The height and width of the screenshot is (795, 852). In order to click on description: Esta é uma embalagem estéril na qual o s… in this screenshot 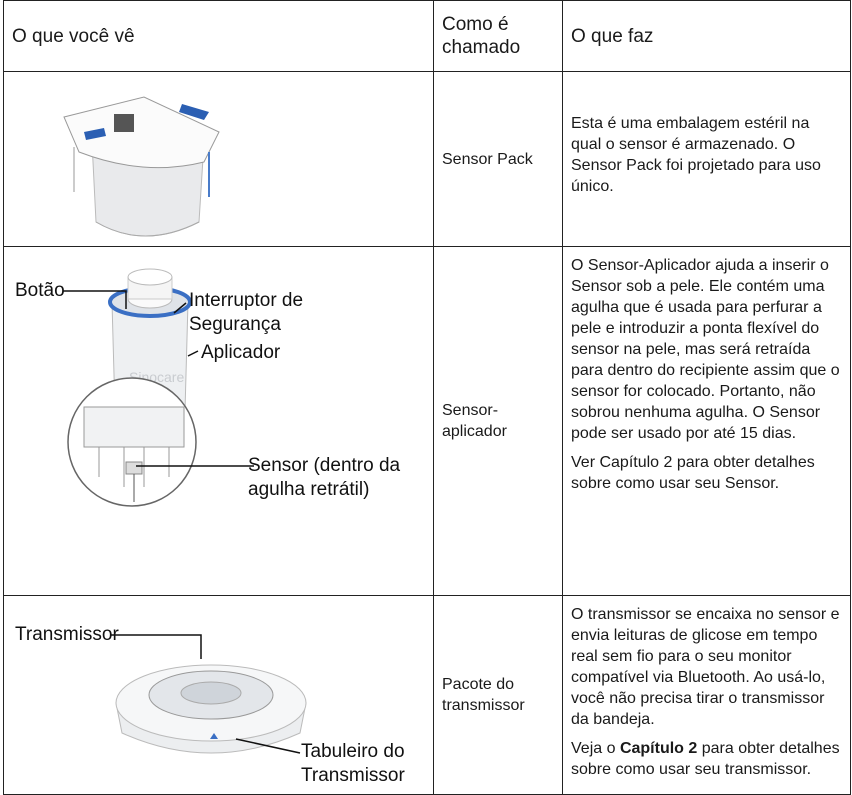, I will do `click(696, 155)`.